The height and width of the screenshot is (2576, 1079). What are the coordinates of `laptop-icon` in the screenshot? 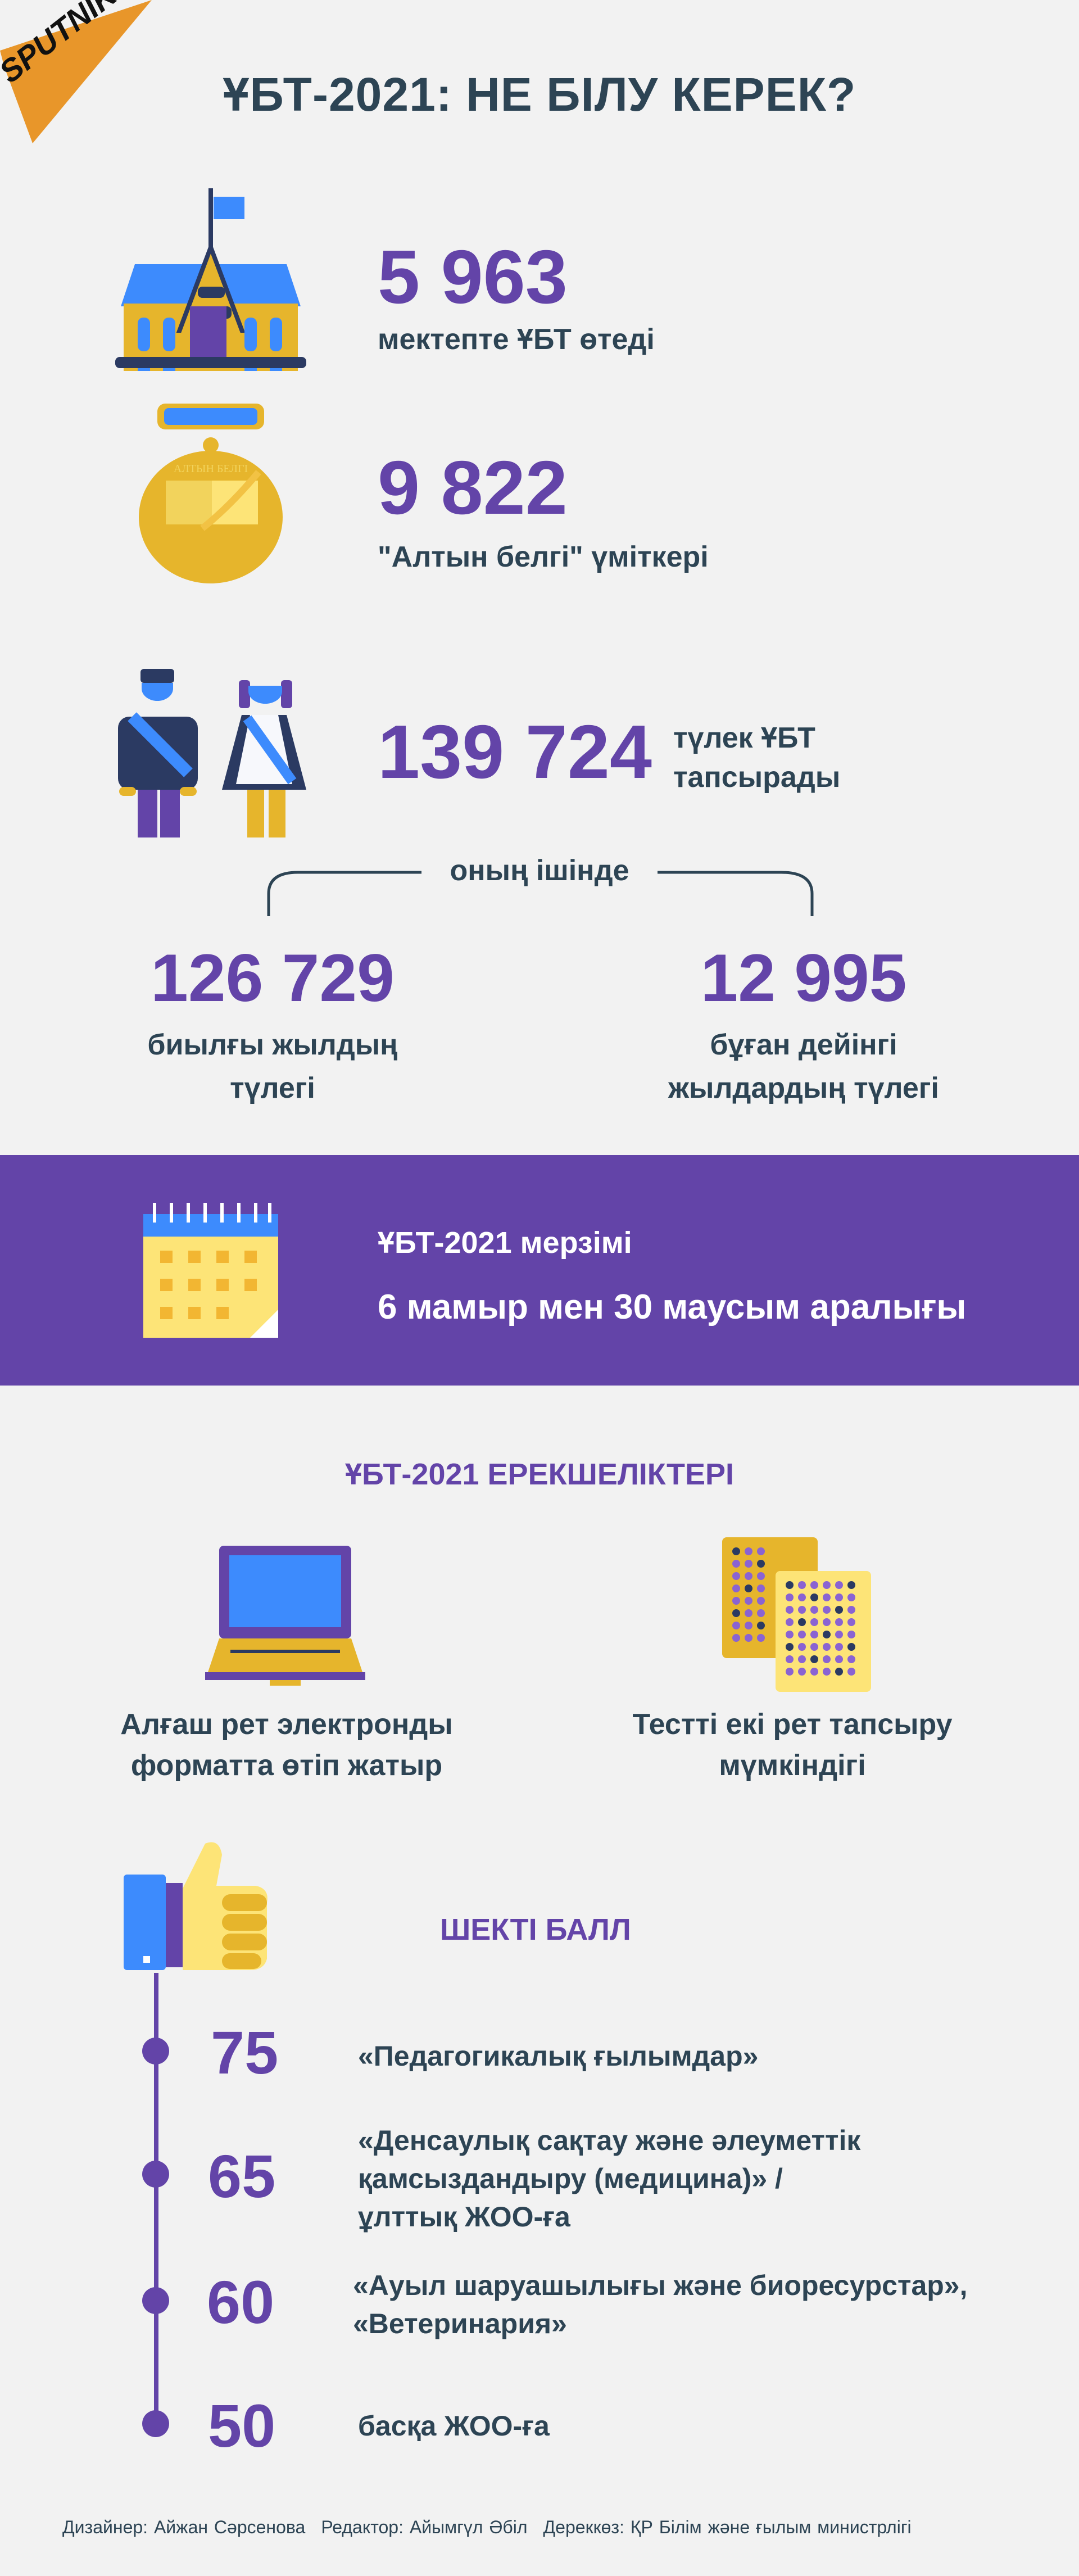 It's located at (285, 1616).